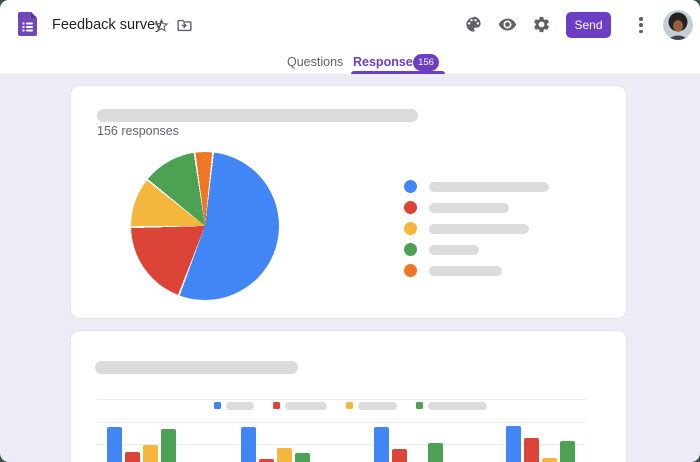 The height and width of the screenshot is (462, 700). What do you see at coordinates (567, 451) in the screenshot?
I see `bar-series-4-redacted-g4` at bounding box center [567, 451].